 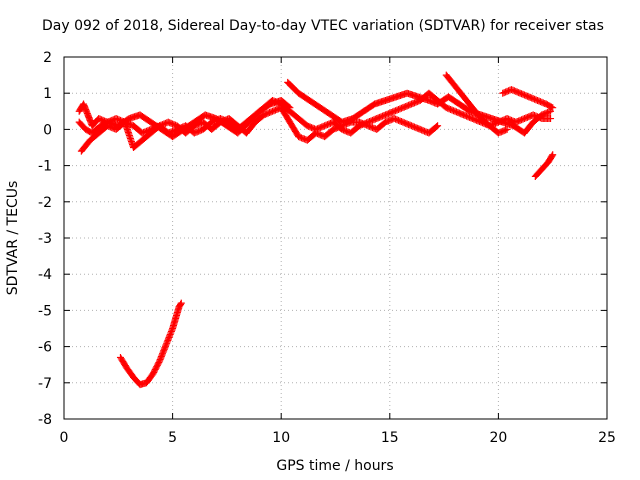 I want to click on x-tick-label: 0, so click(x=64, y=438).